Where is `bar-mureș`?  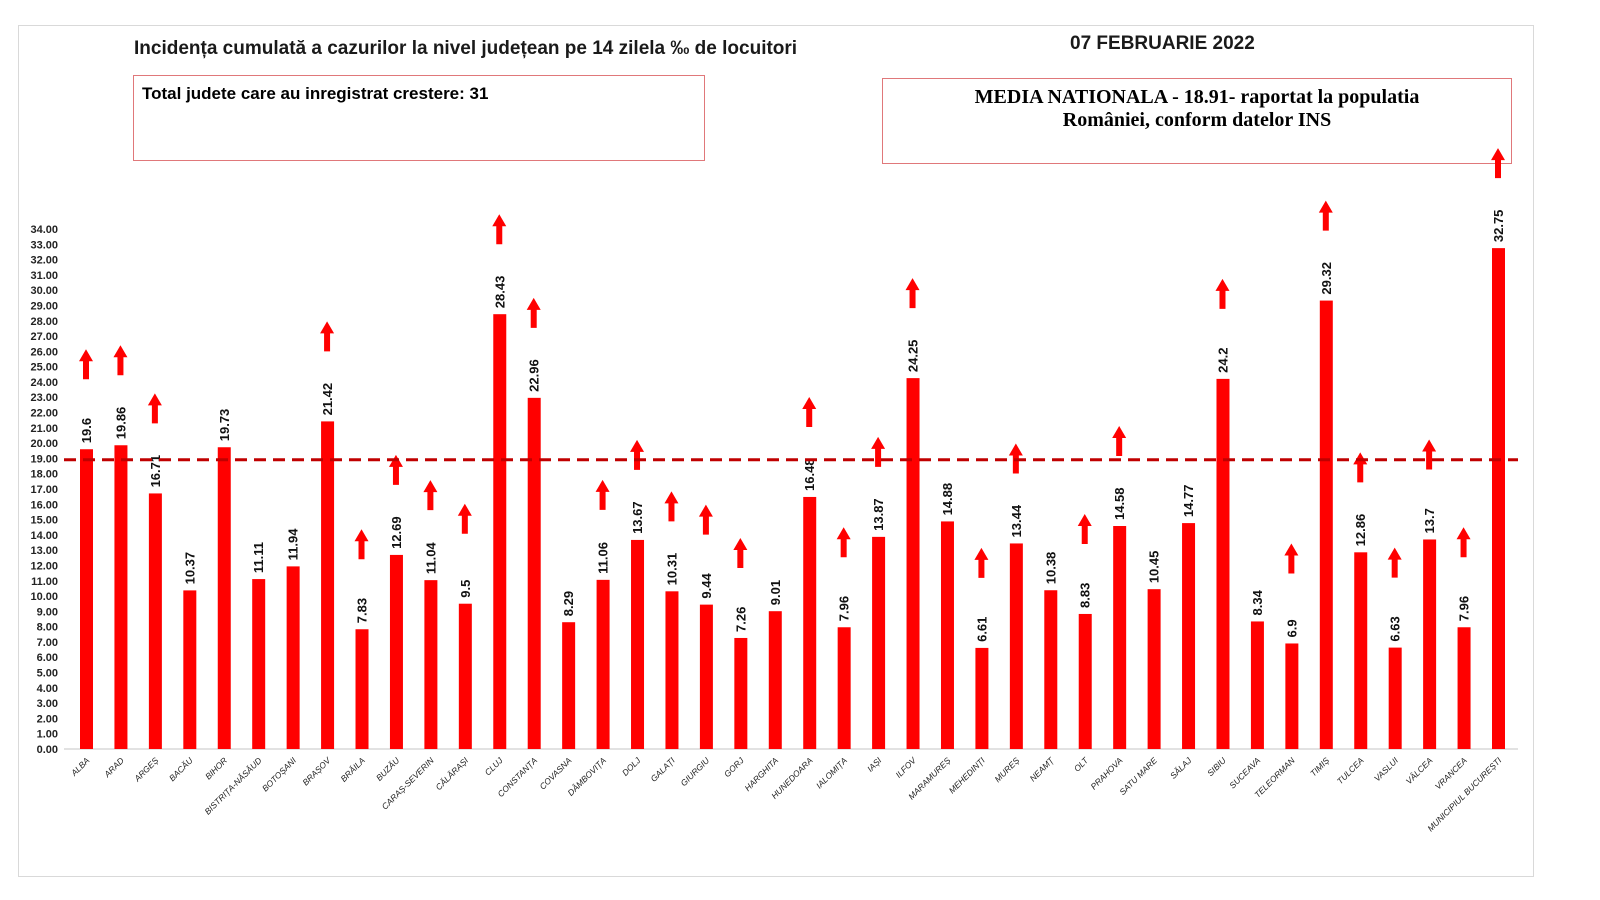
bar-mureș is located at coordinates (1016, 646).